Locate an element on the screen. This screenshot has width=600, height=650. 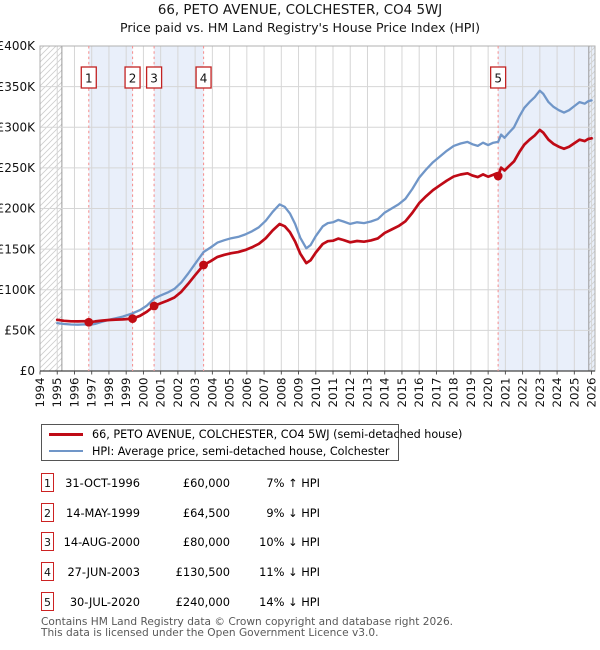
transaction-number-badge: 5 is located at coordinates (47, 601).